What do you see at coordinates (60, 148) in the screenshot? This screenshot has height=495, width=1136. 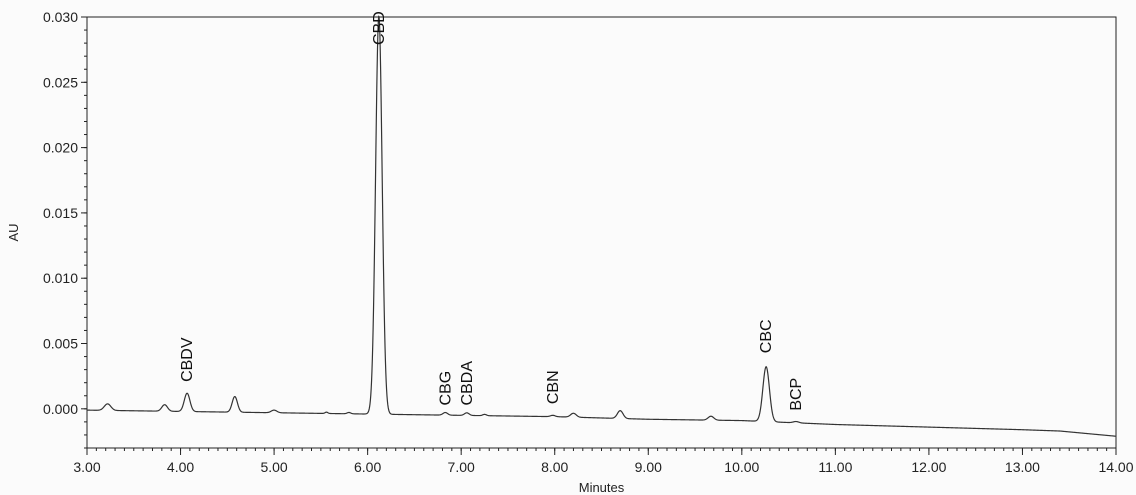 I see `y-tick-label: 0.020` at bounding box center [60, 148].